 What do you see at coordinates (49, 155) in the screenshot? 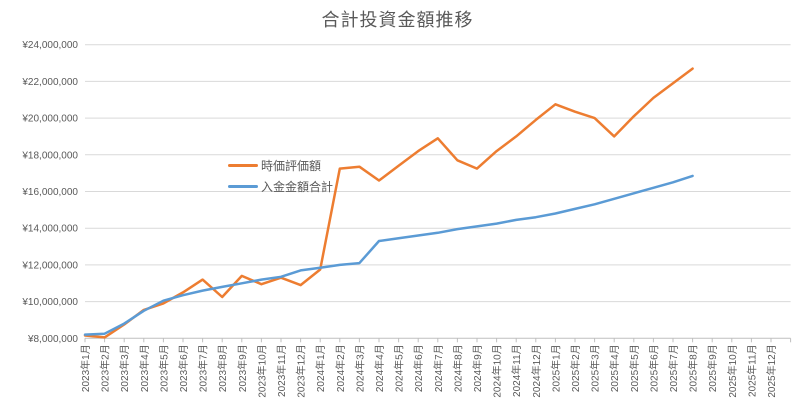
I see `y-axis-tick-label: ¥18,000,000` at bounding box center [49, 155].